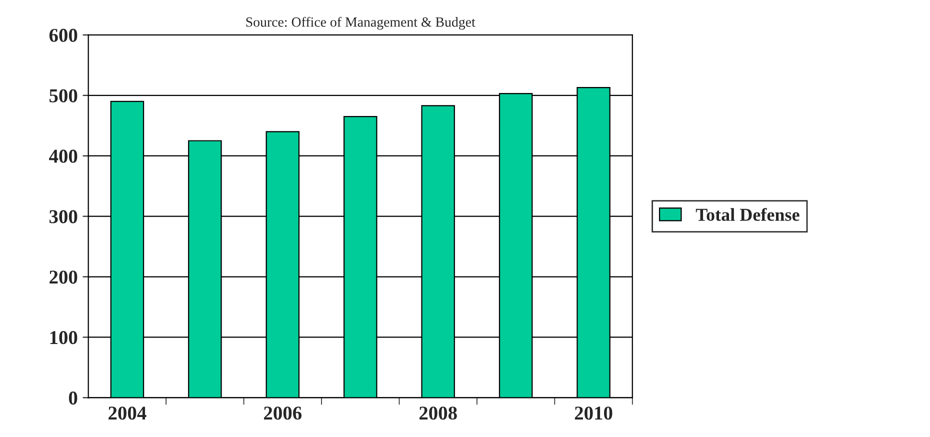  What do you see at coordinates (63, 156) in the screenshot?
I see `y-tick-label: 400` at bounding box center [63, 156].